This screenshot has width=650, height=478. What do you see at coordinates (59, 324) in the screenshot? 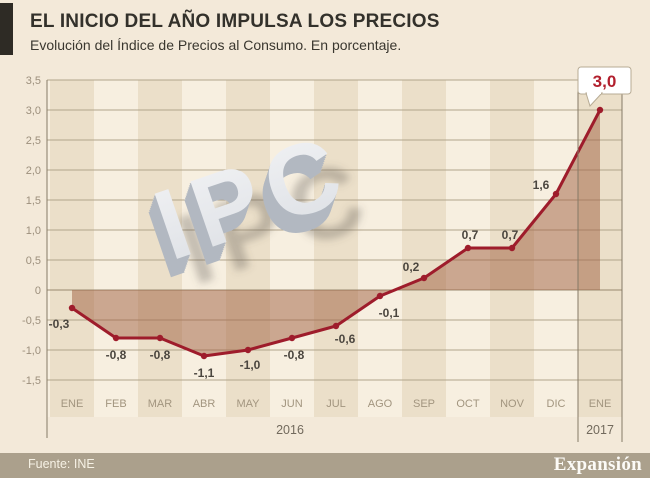
I see `value-label: -0,3` at bounding box center [59, 324].